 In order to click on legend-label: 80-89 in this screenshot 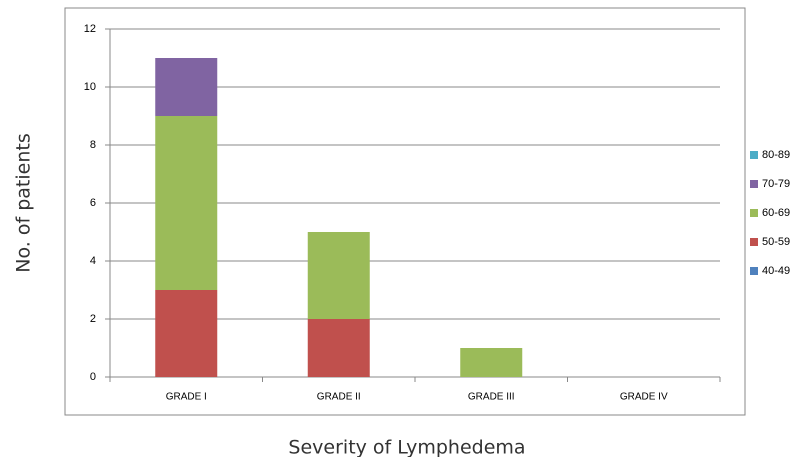, I will do `click(776, 155)`.